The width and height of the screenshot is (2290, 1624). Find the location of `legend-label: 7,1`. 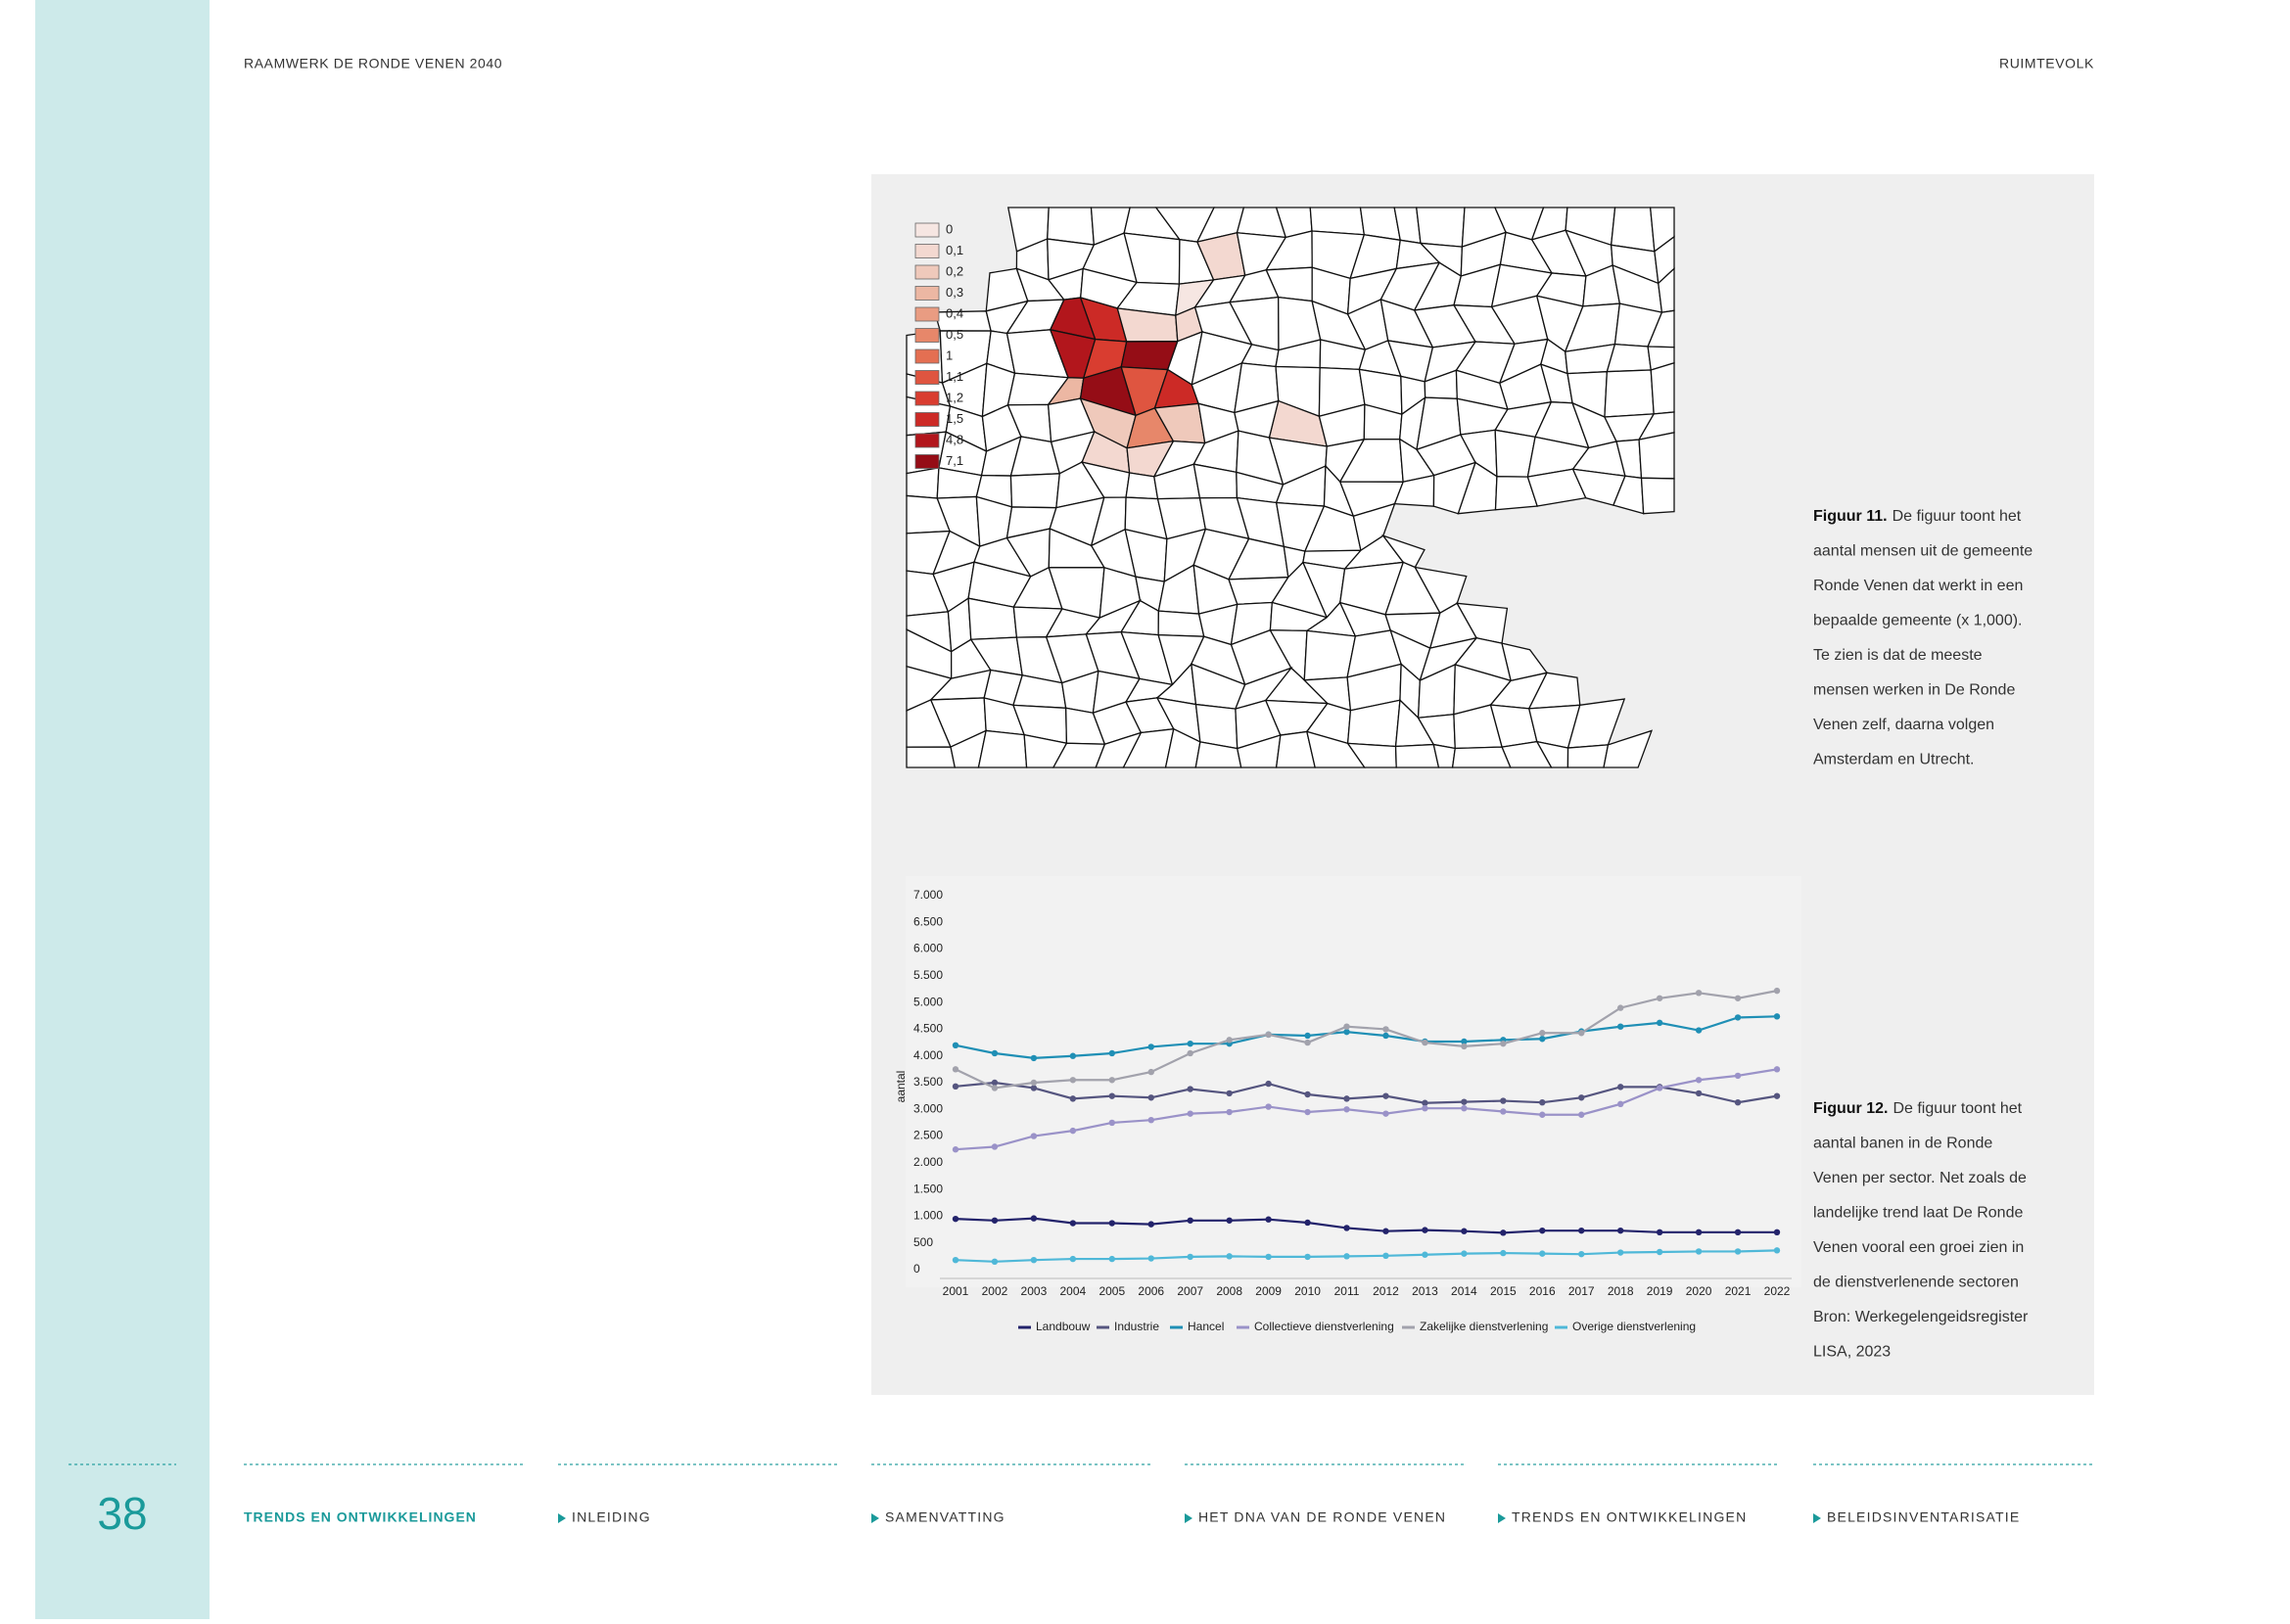

legend-label: 7,1 is located at coordinates (954, 461).